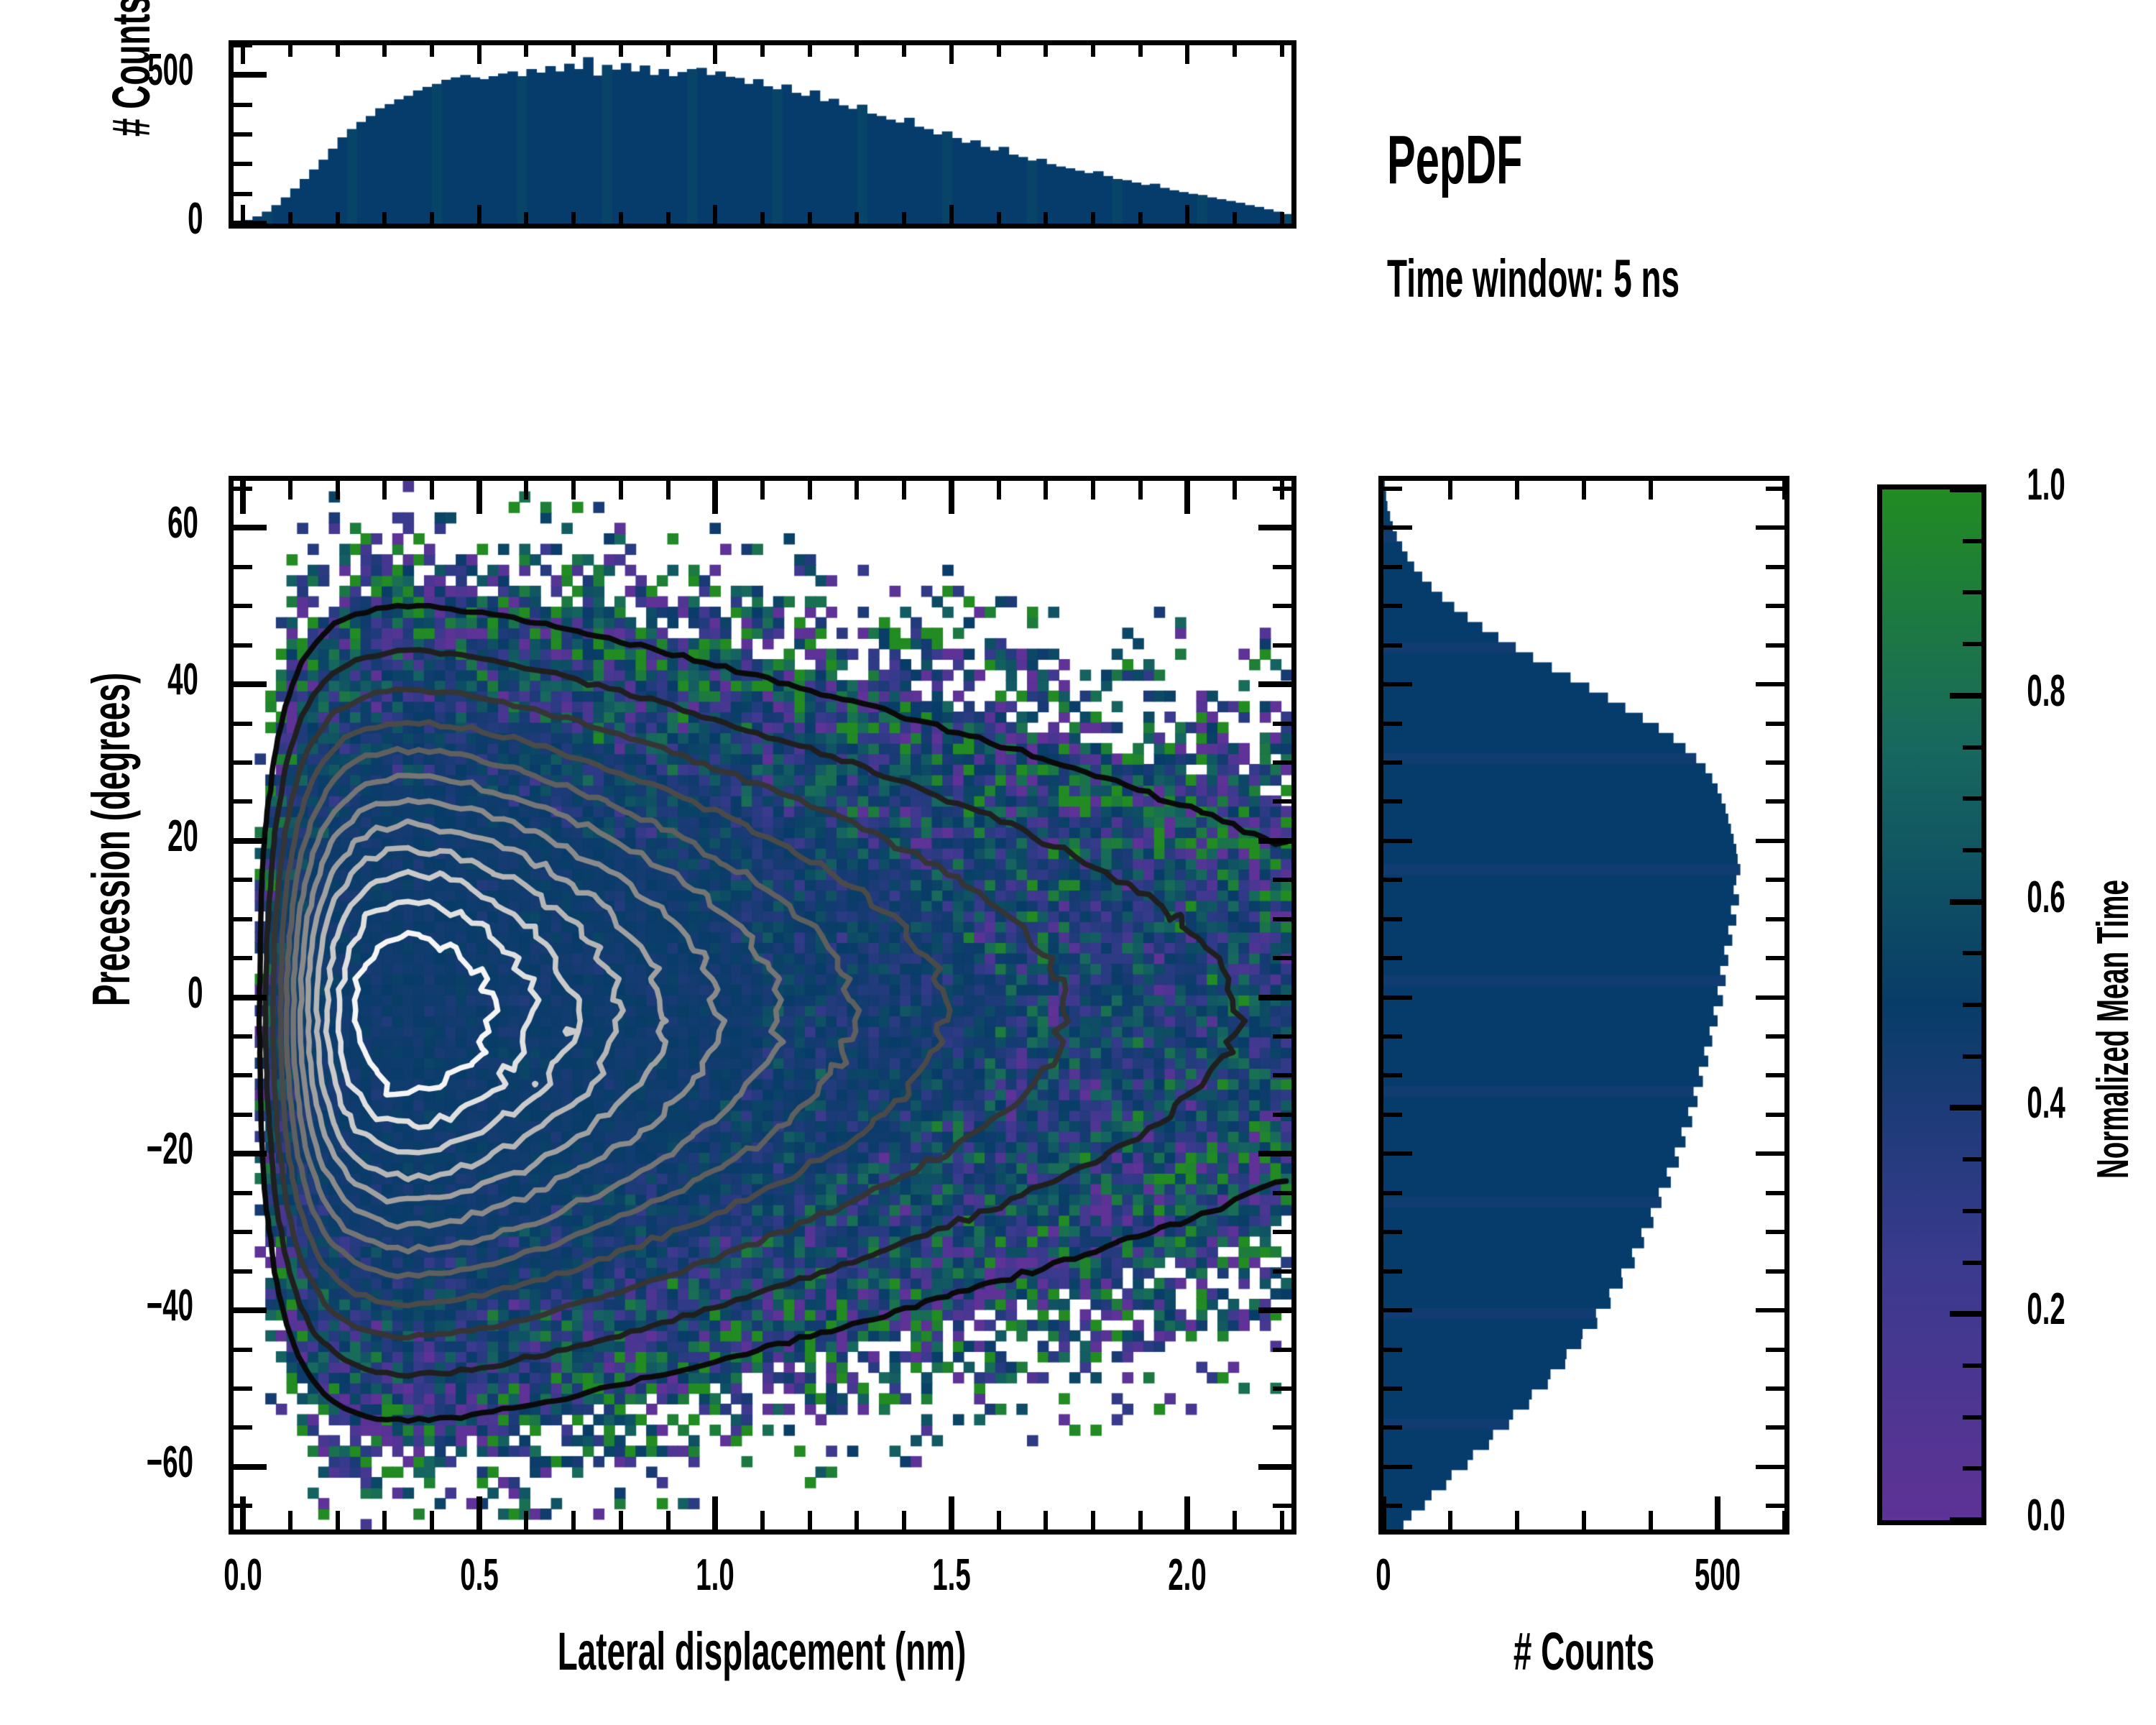 The width and height of the screenshot is (2156, 1725). I want to click on tick-label: 0.0, so click(243, 1575).